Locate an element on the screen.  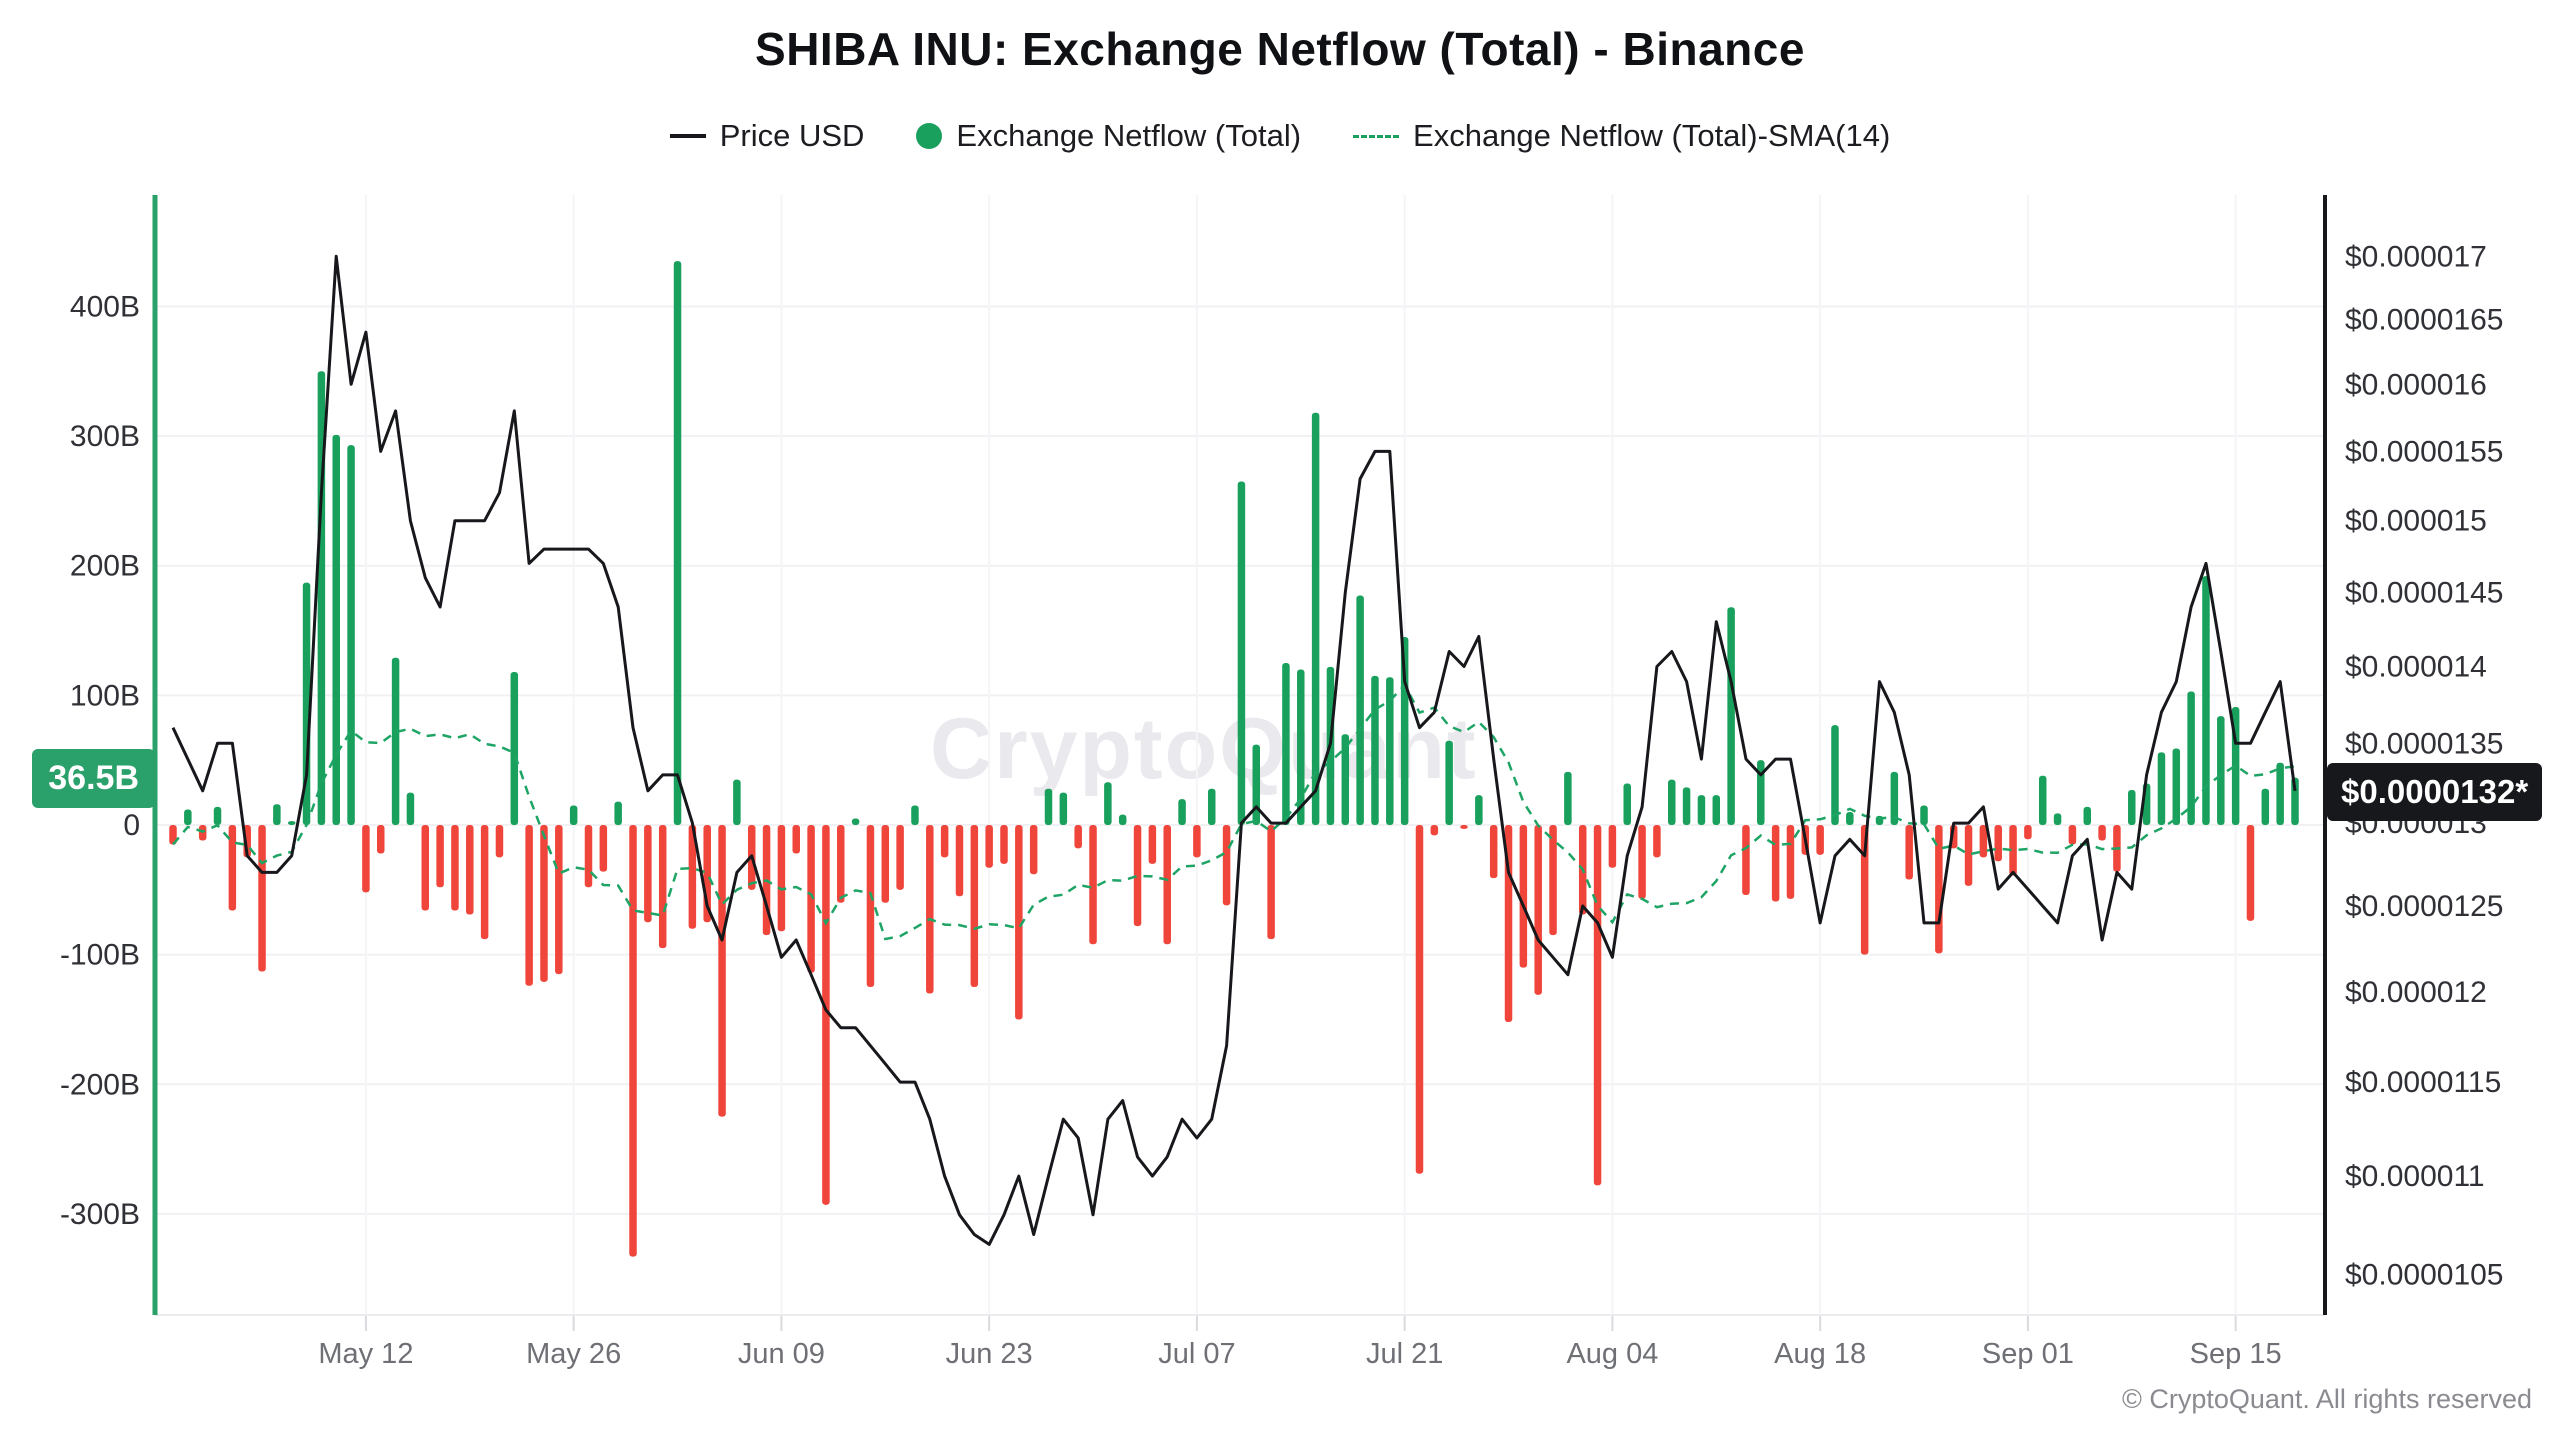
legend-item-netflow: Exchange Netflow (Total) is located at coordinates (1108, 136).